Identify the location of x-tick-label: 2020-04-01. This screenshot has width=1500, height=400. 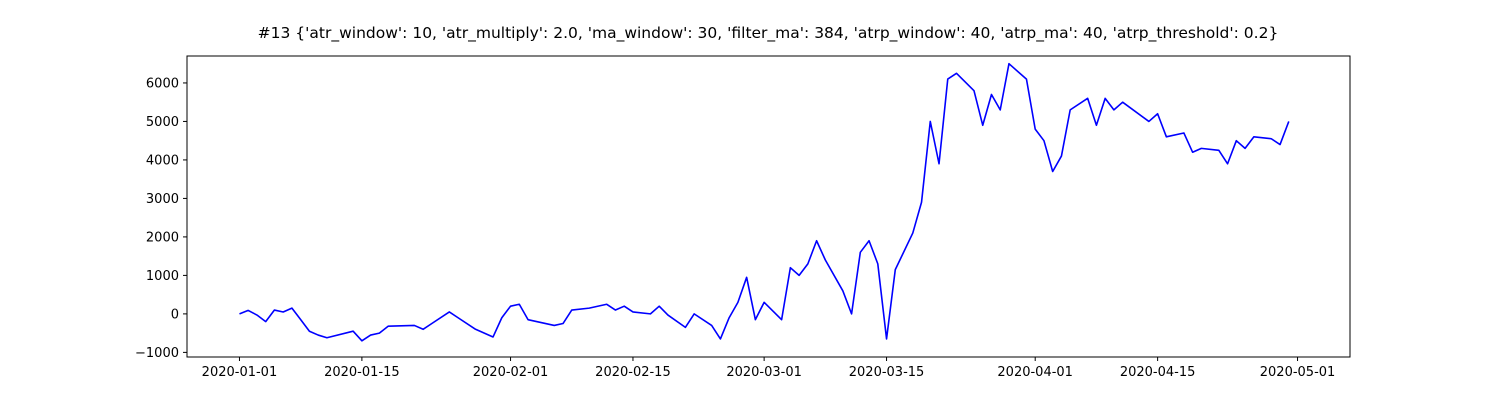
(1035, 372).